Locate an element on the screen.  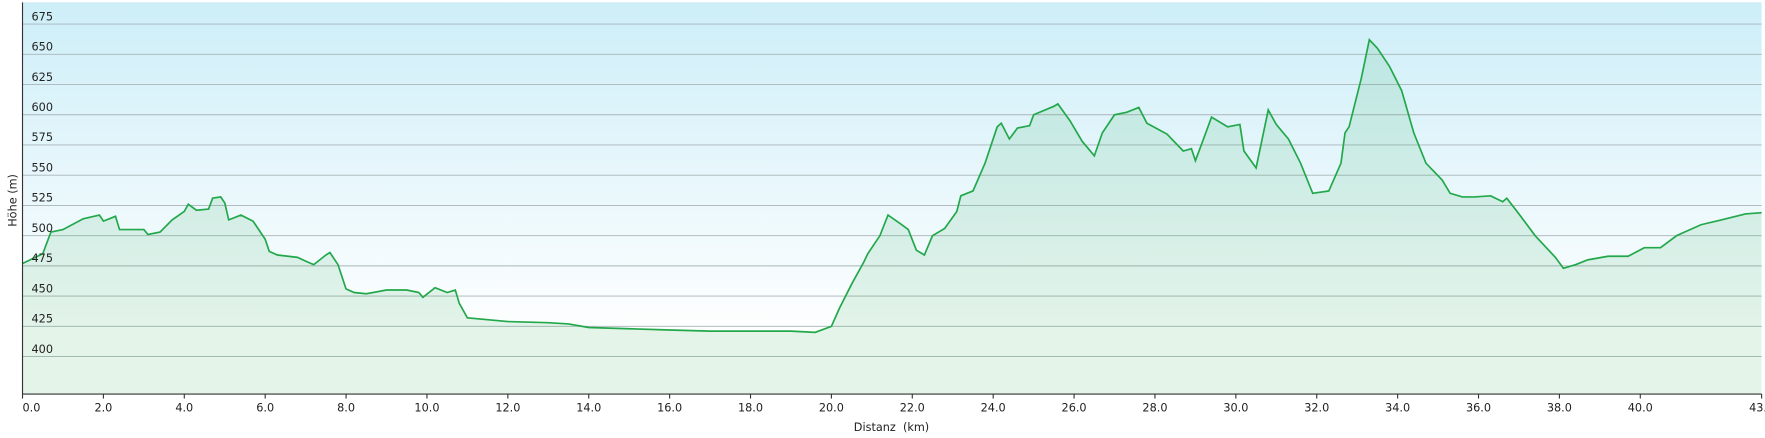
y-tick-label: 675 is located at coordinates (42, 16).